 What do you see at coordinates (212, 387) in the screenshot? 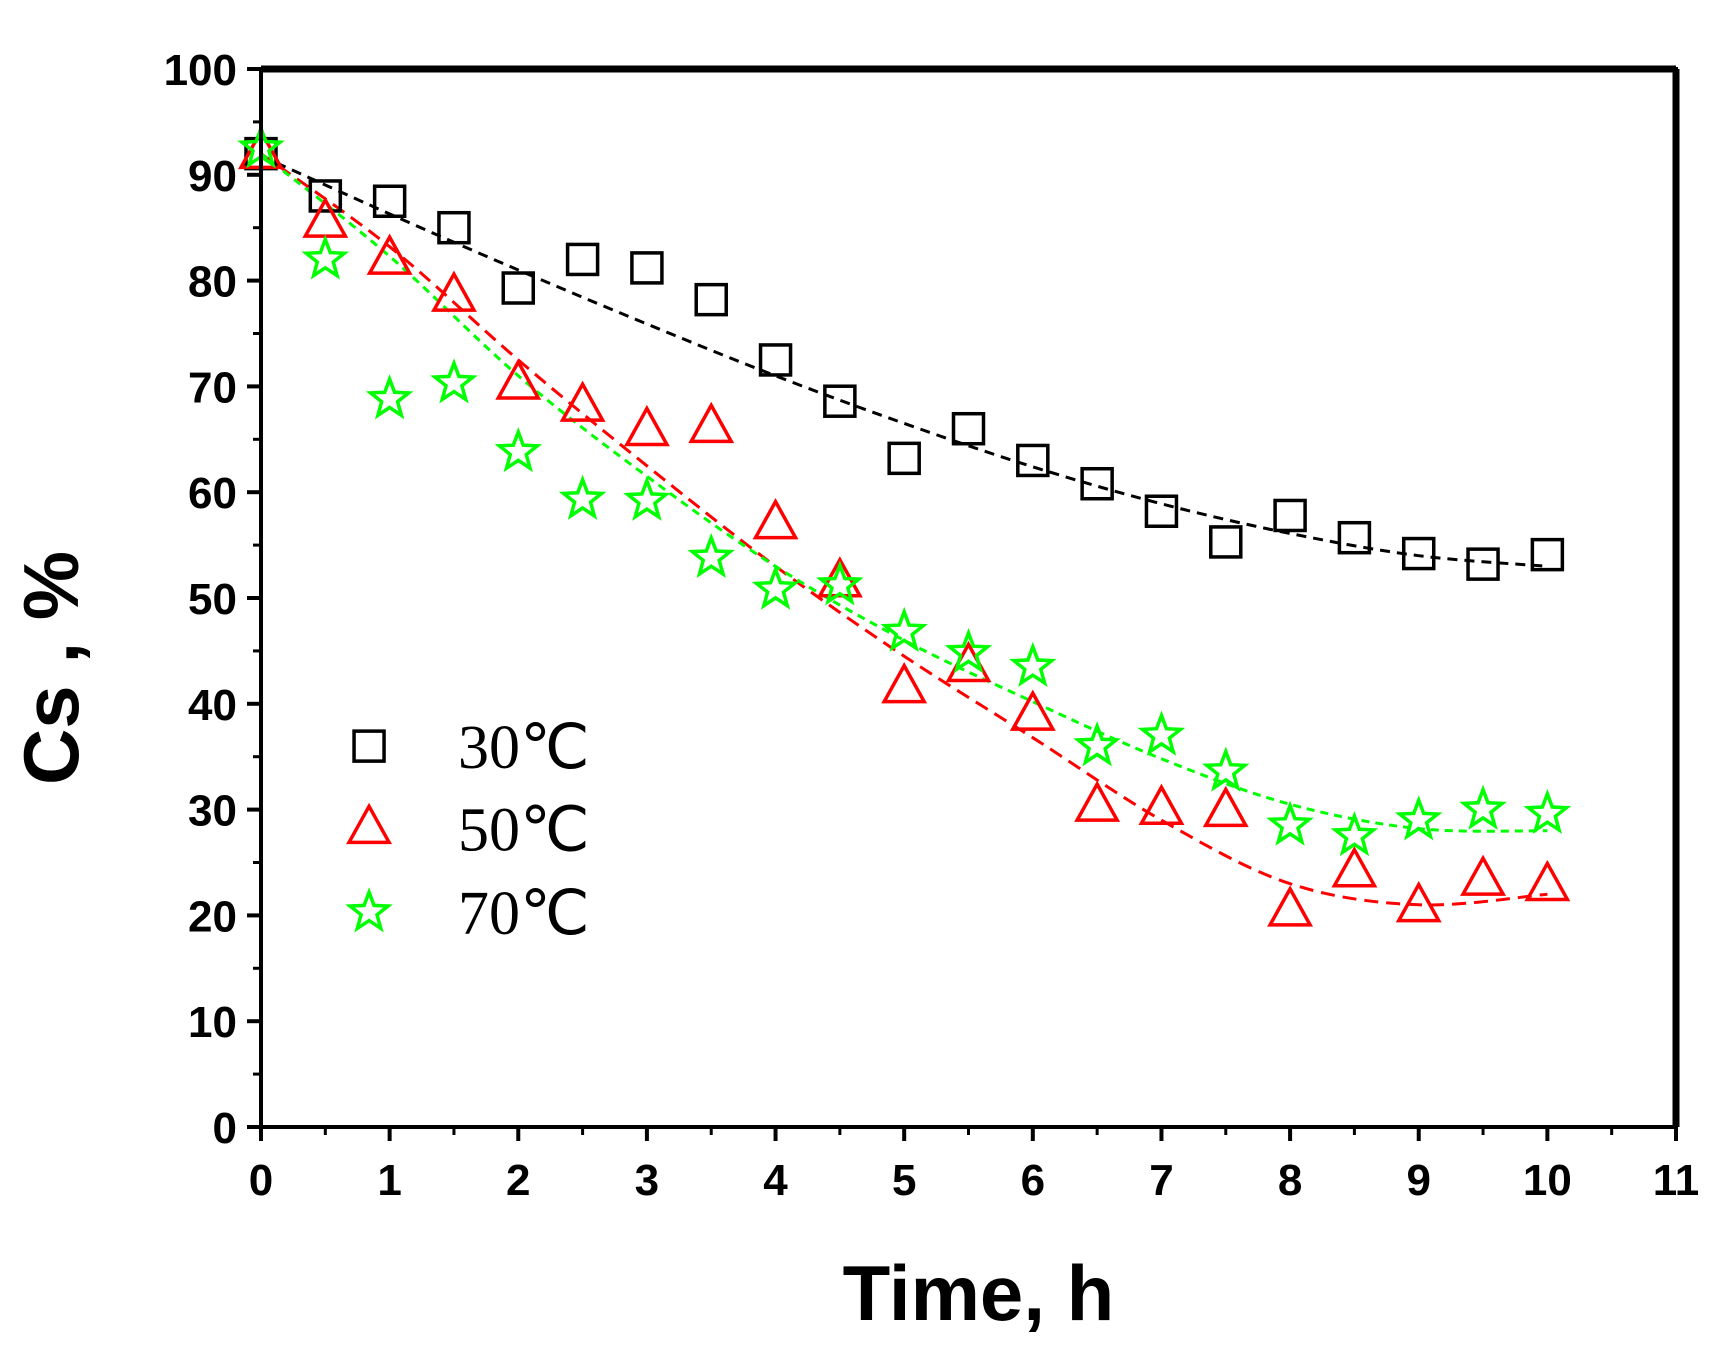
I see `y-tick-label: 70` at bounding box center [212, 387].